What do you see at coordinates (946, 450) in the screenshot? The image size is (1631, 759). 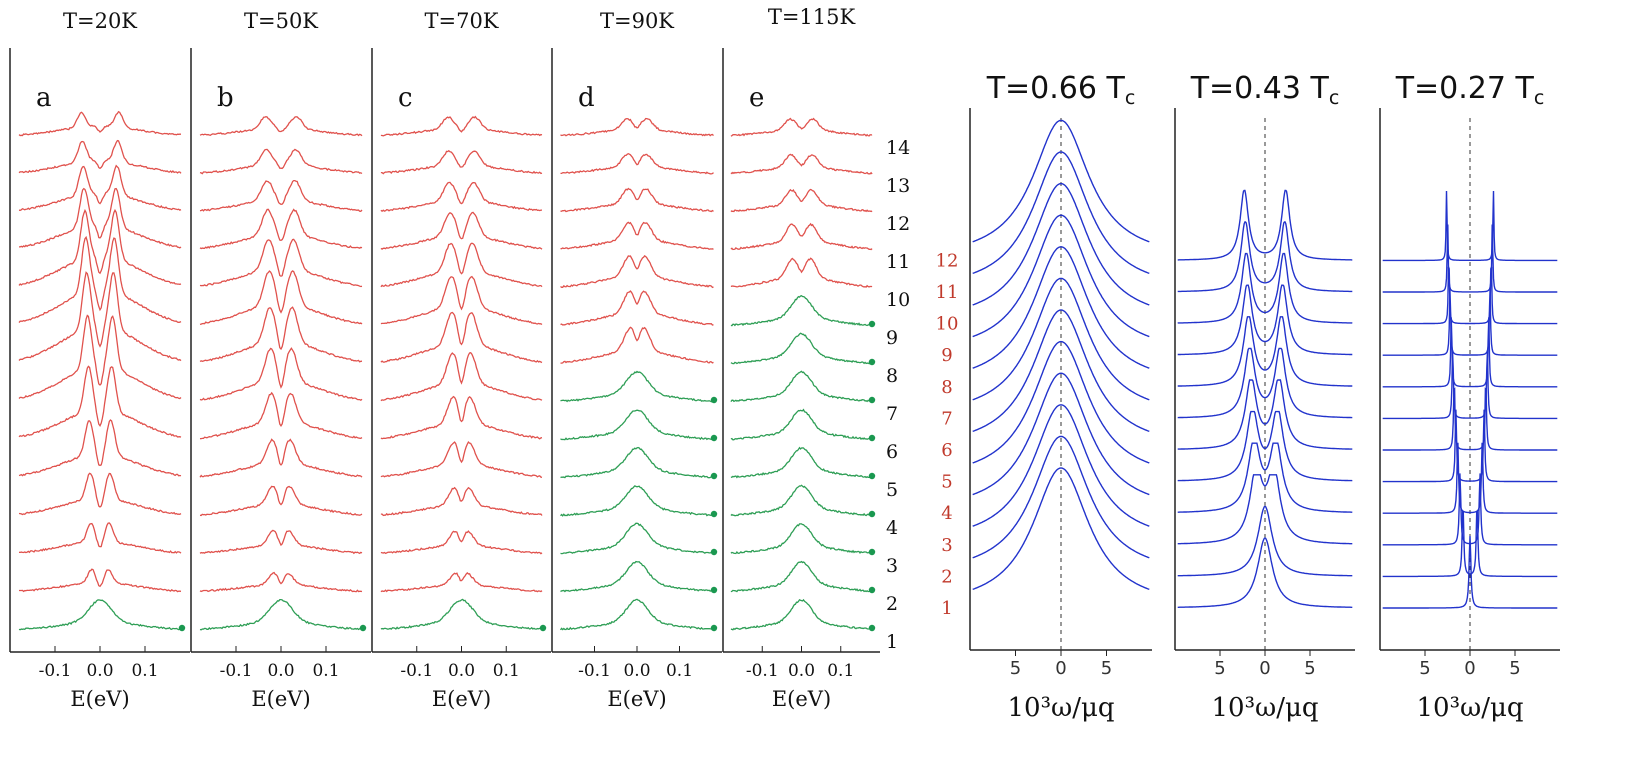 I see `theory-row-label: 6` at bounding box center [946, 450].